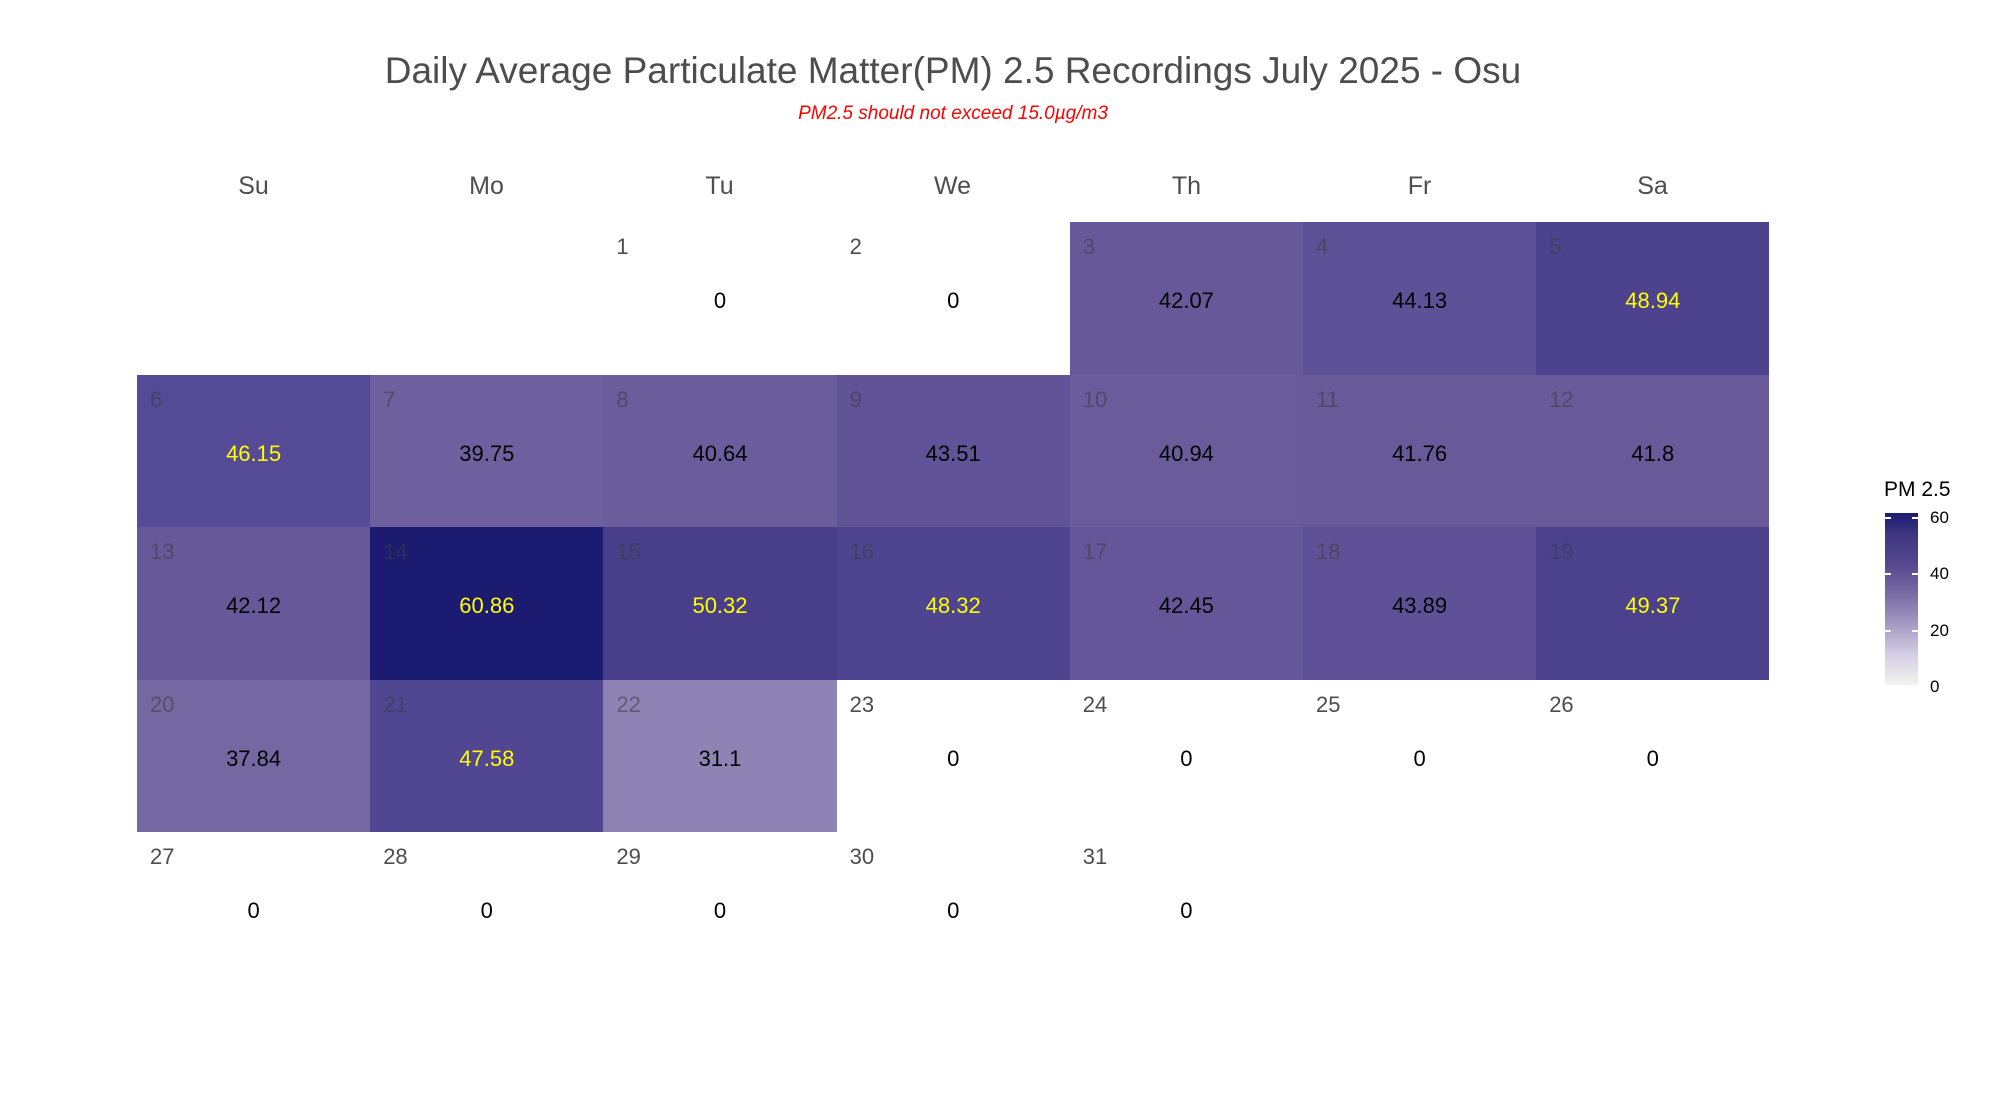 Image resolution: width=1993 pixels, height=1095 pixels. I want to click on day-number: 22, so click(628, 704).